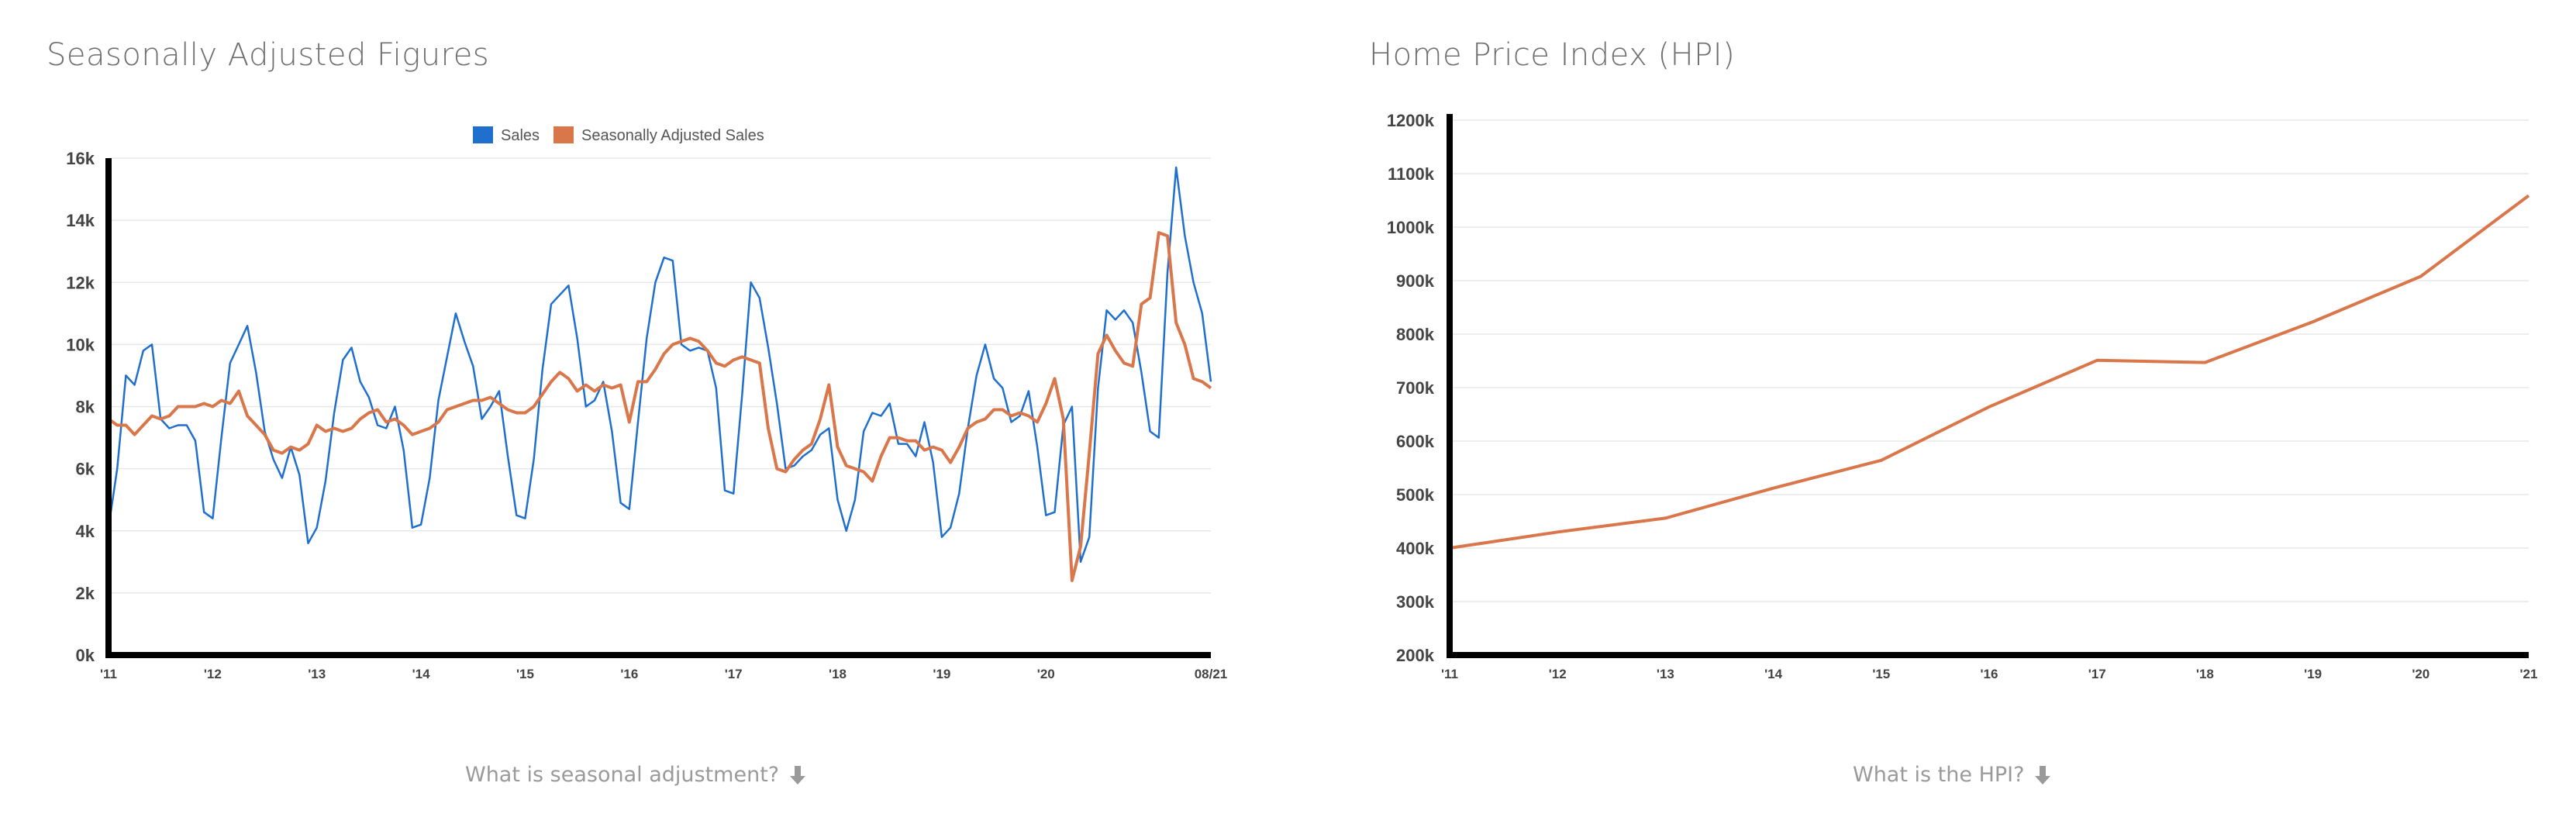  I want to click on legend-label: Seasonally Adjusted Sales, so click(672, 135).